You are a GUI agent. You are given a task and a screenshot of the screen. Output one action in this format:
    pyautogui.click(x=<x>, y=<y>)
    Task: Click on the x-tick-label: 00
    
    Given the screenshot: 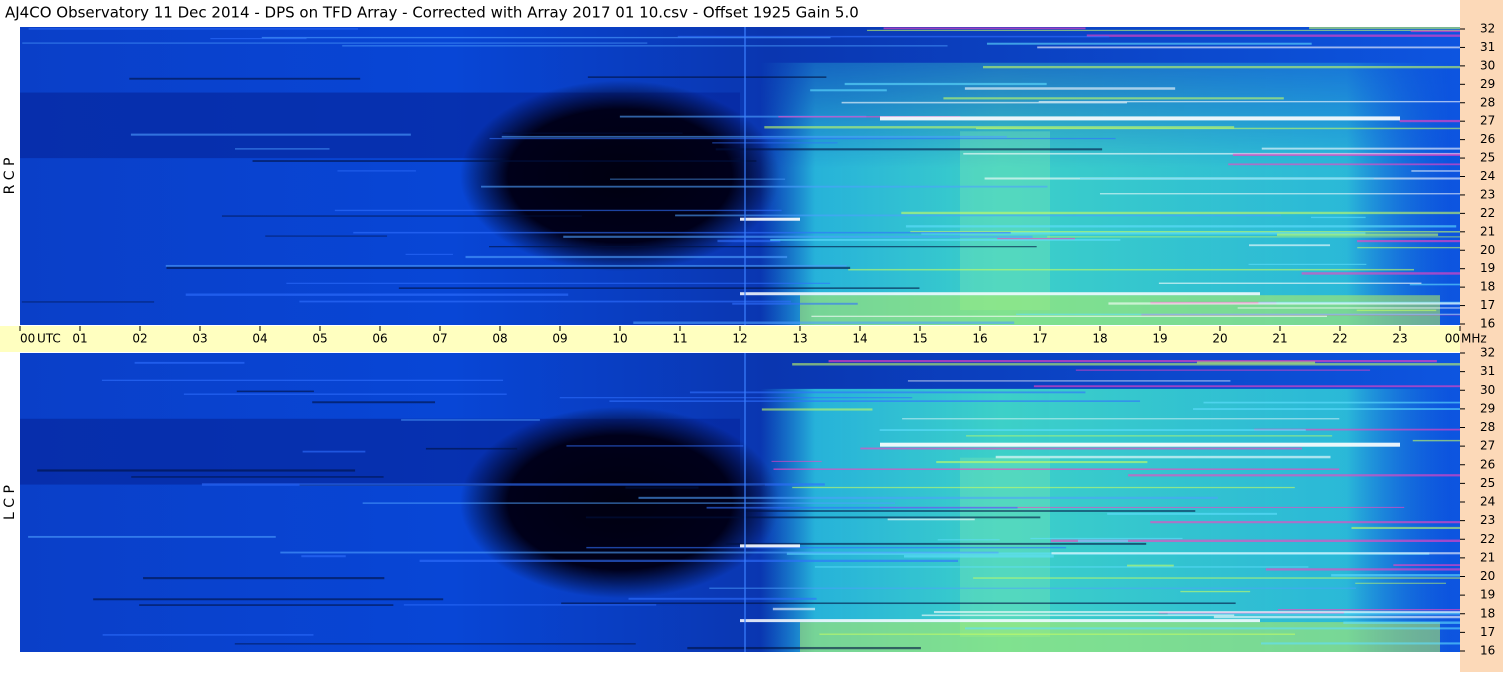 What is the action you would take?
    pyautogui.click(x=27, y=339)
    